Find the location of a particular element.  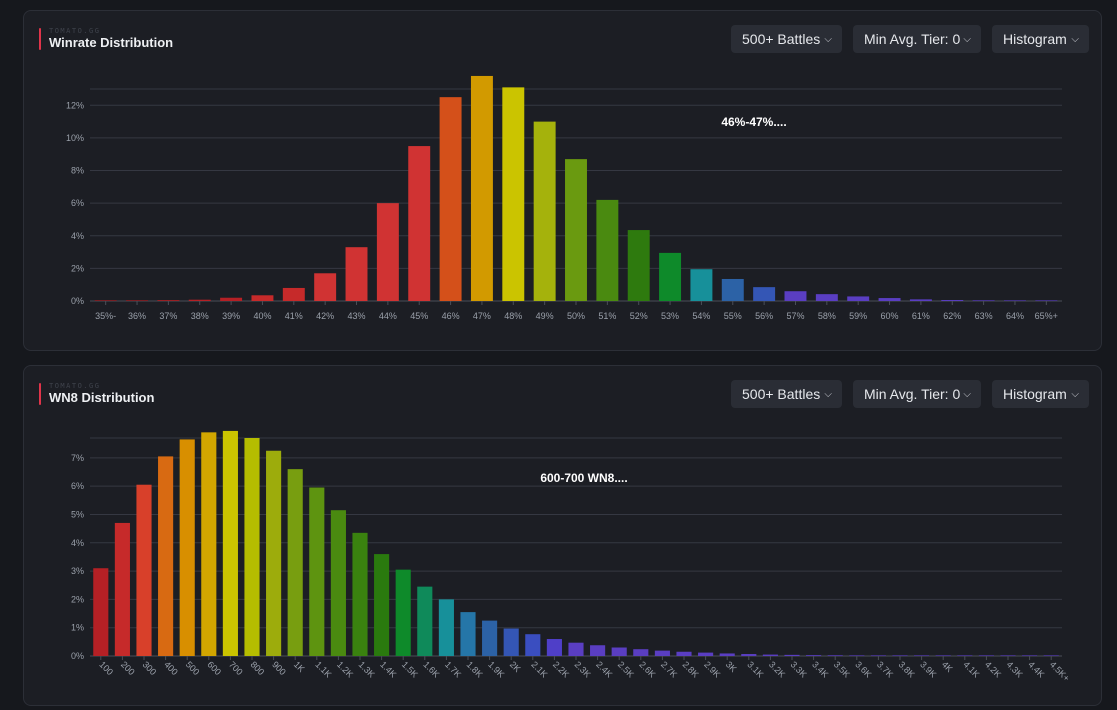

x-tick-label: 52% is located at coordinates (639, 316).